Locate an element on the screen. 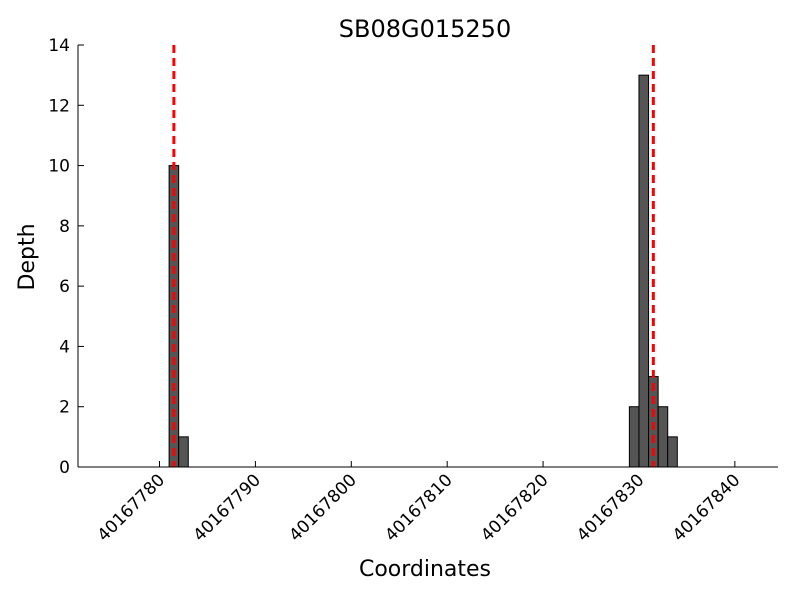 The width and height of the screenshot is (800, 600). y-axis-title: Depth is located at coordinates (27, 256).